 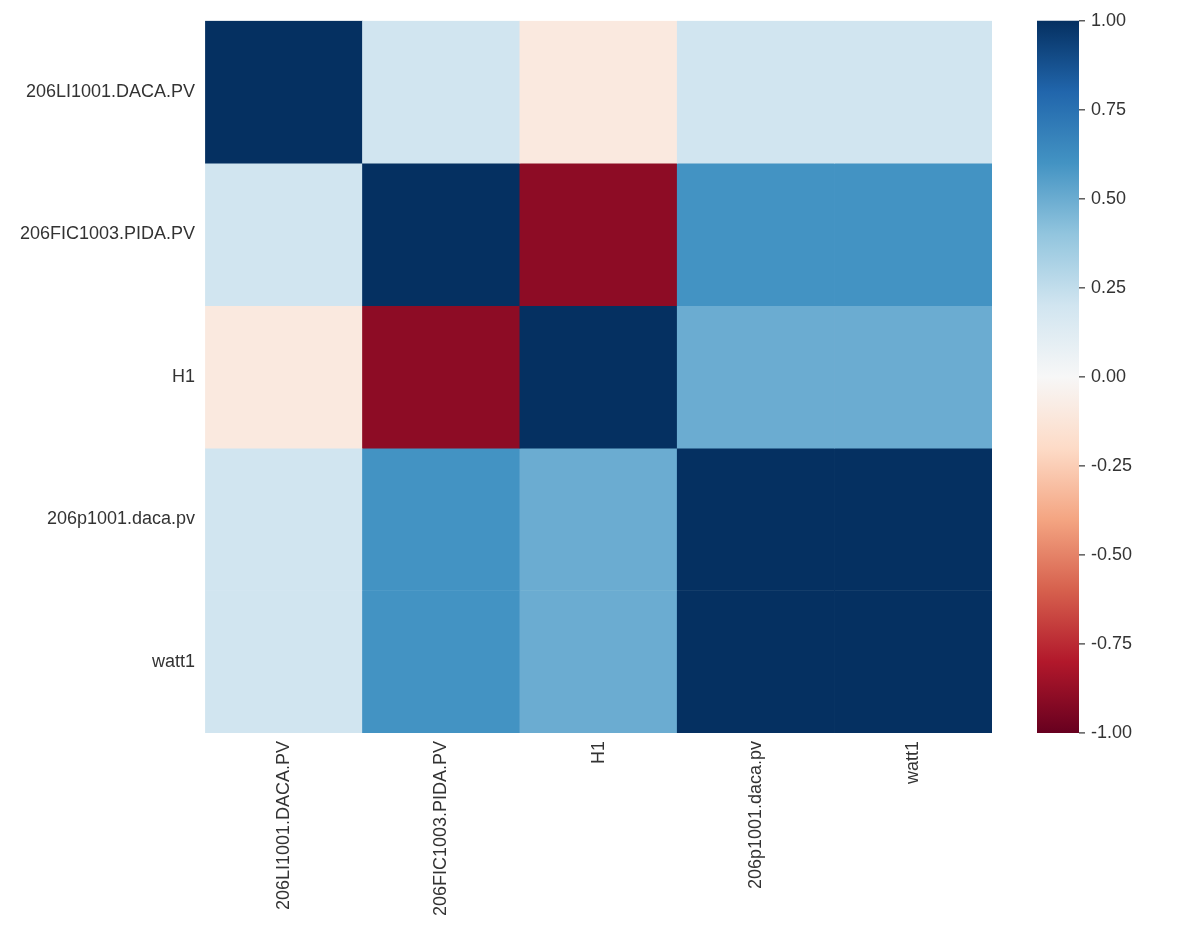 I want to click on color-bar-label: -0.25, so click(x=1112, y=464).